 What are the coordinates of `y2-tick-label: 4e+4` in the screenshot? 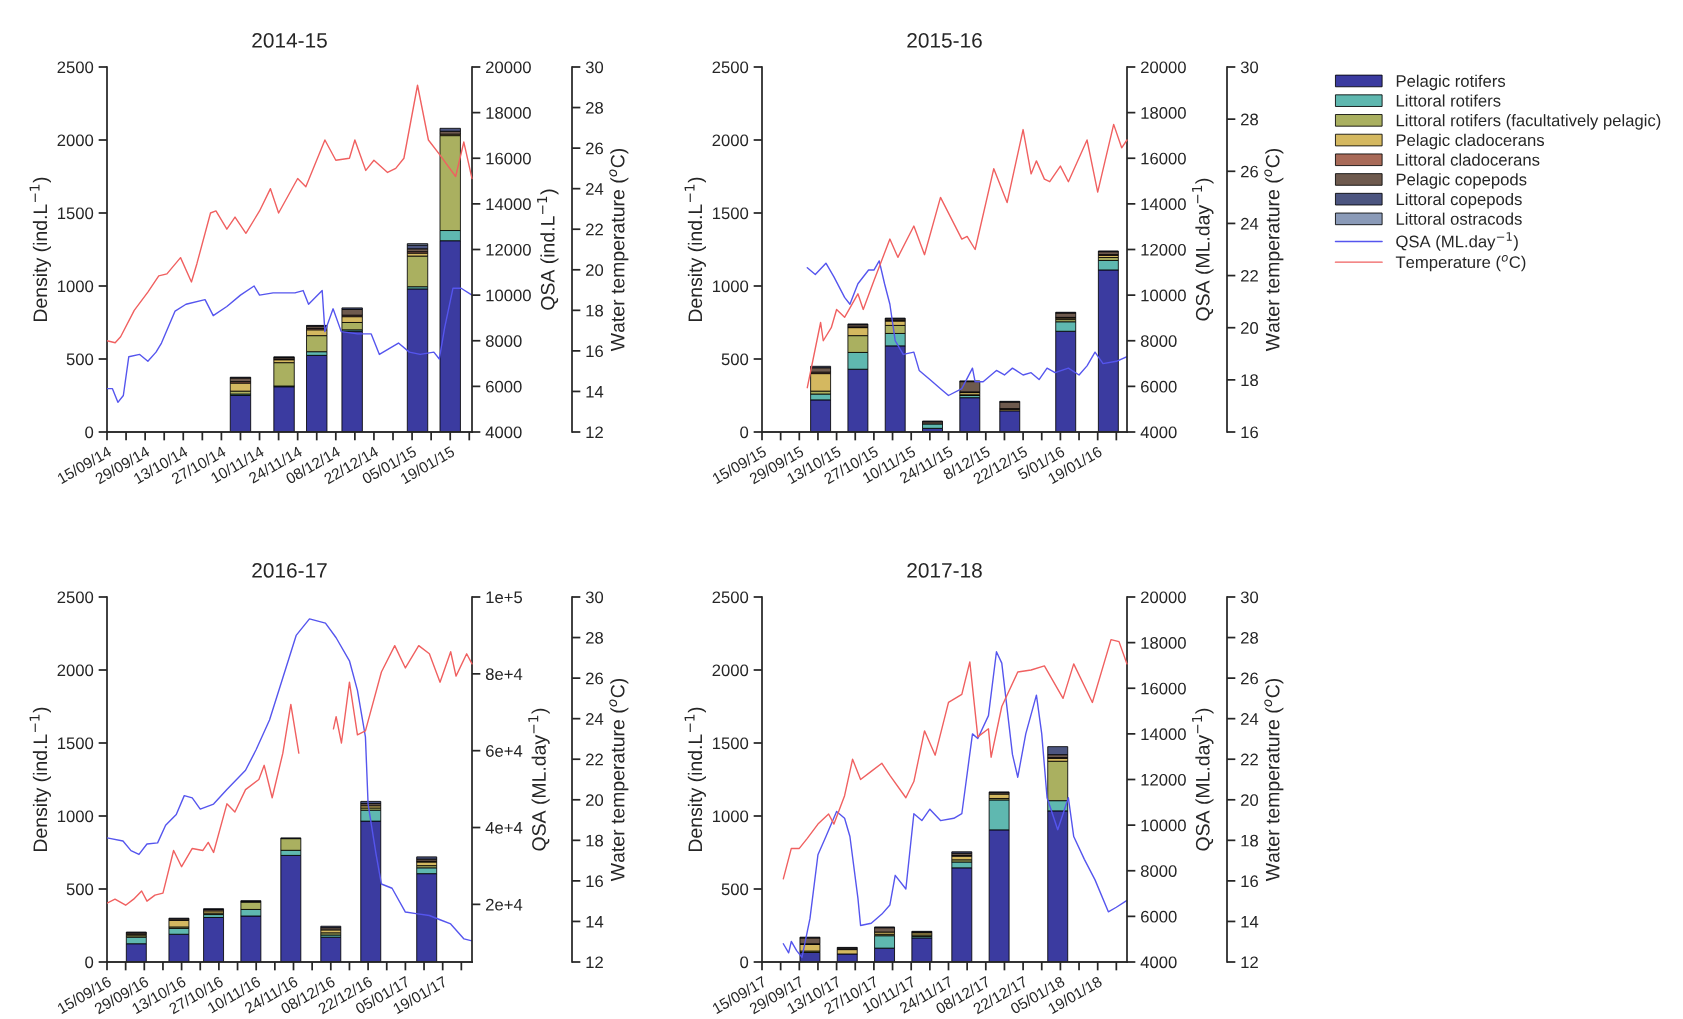 It's located at (504, 828).